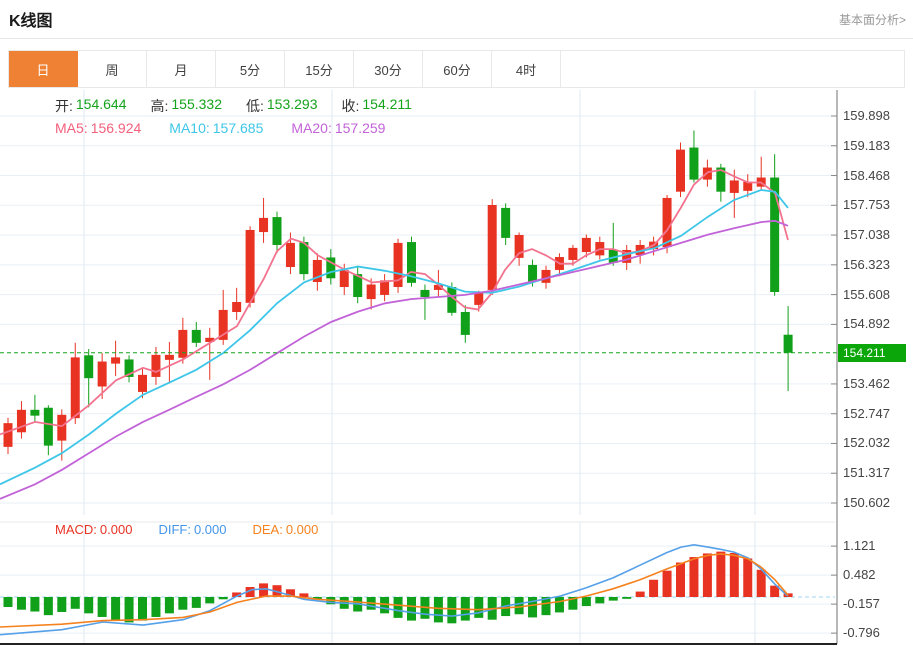  Describe the element at coordinates (866, 413) in the screenshot. I see `y-axis-label: 152.747` at that location.